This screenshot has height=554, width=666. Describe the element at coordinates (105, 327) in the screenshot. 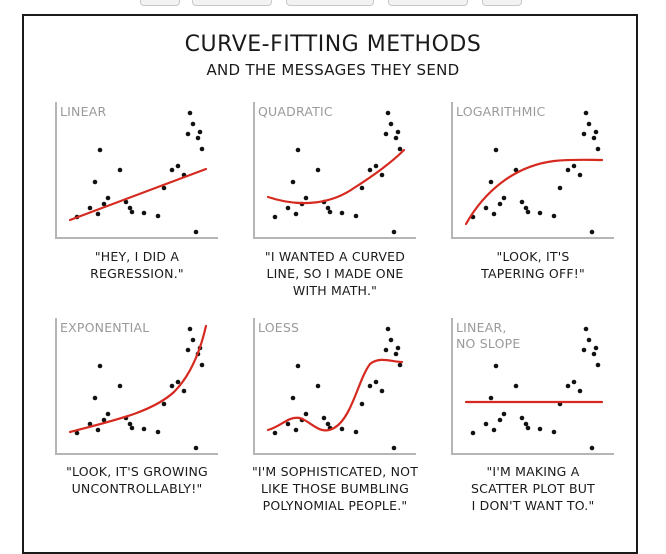

I see `panel-label: EXPONENTIAL` at that location.